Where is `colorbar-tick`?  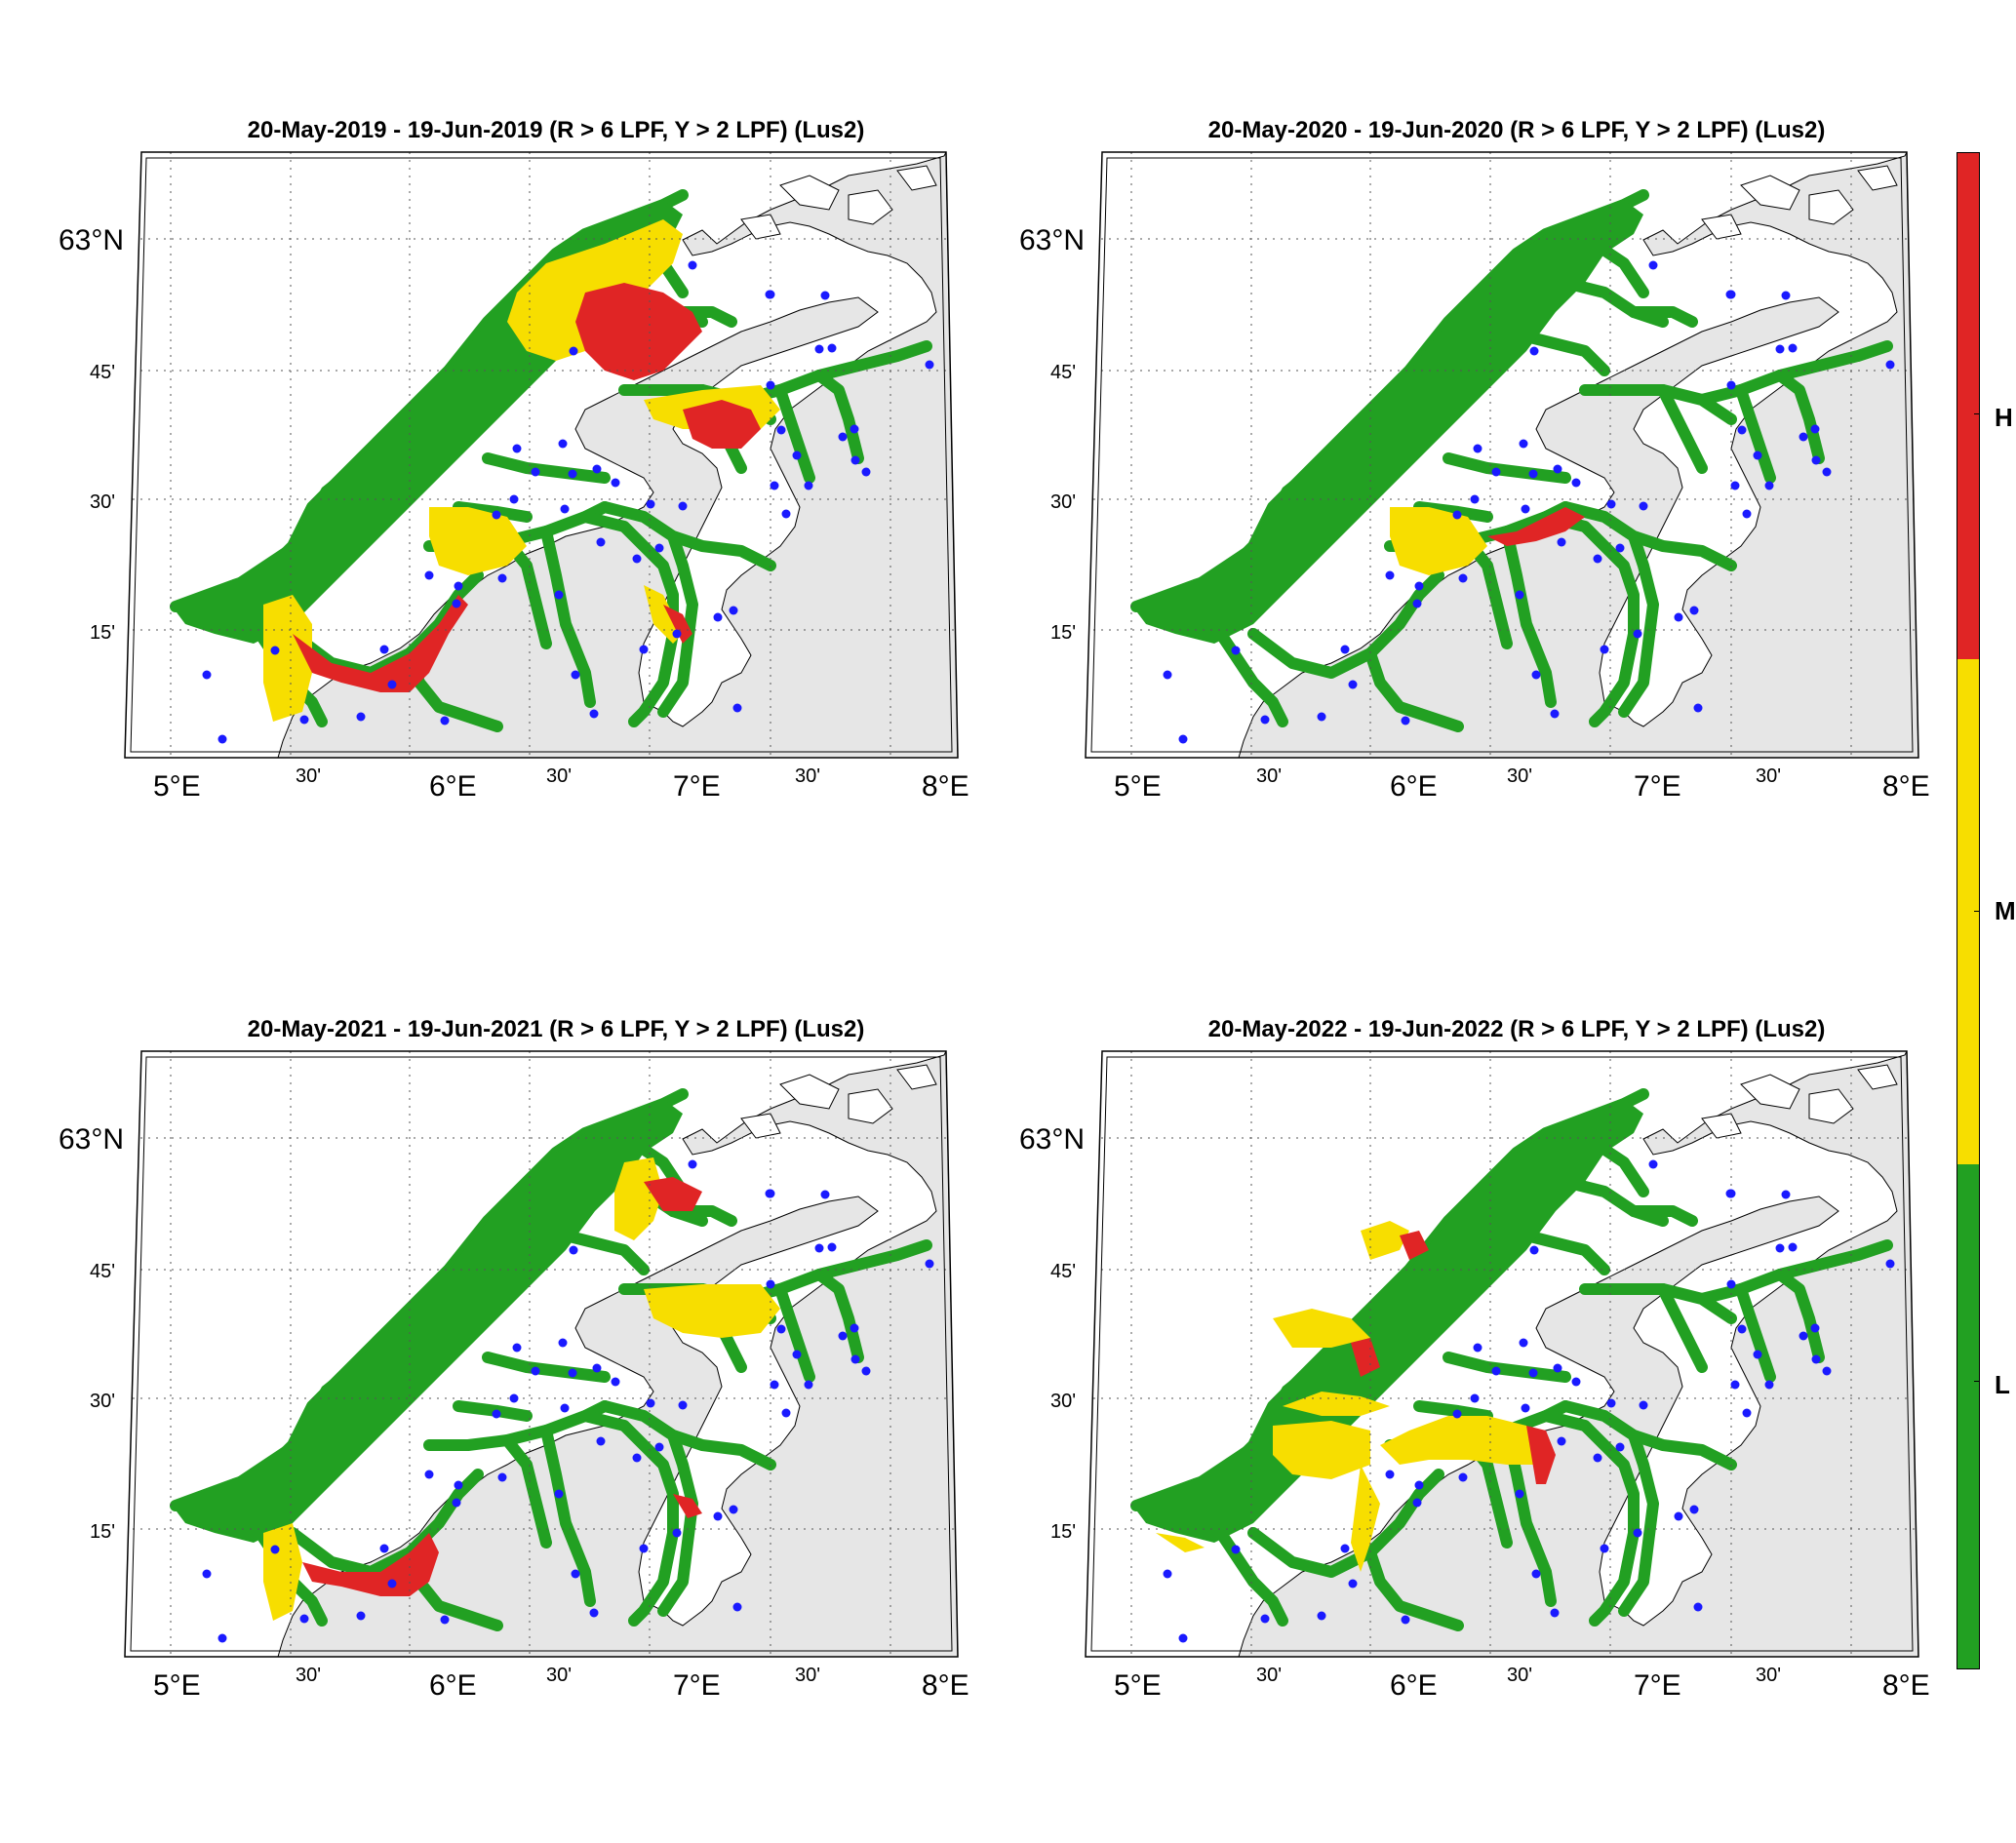 colorbar-tick is located at coordinates (1977, 911).